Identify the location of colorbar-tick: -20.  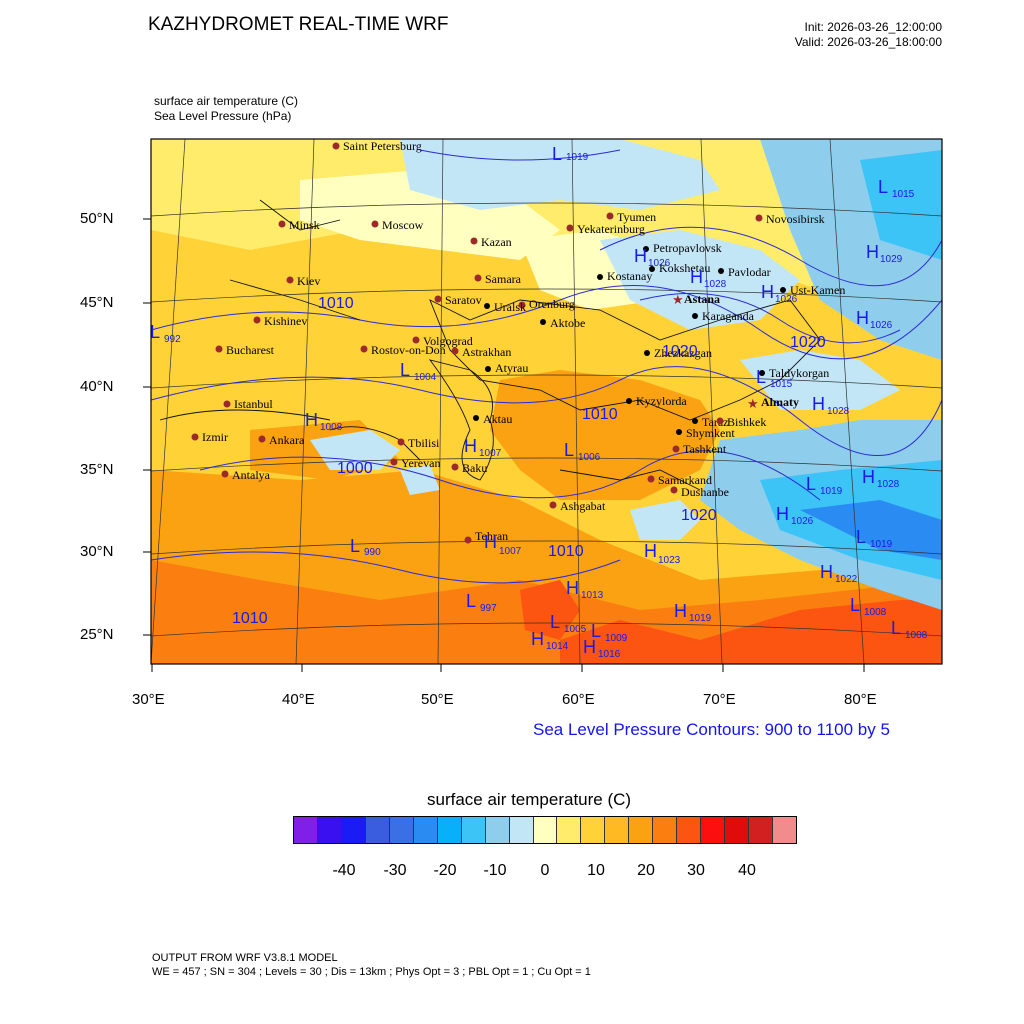
(445, 870).